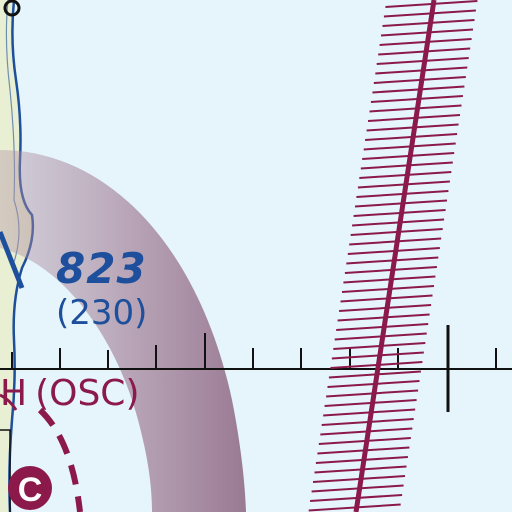 The width and height of the screenshot is (512, 512). Describe the element at coordinates (9, 402) in the screenshot. I see `airport-boundary-ring` at that location.